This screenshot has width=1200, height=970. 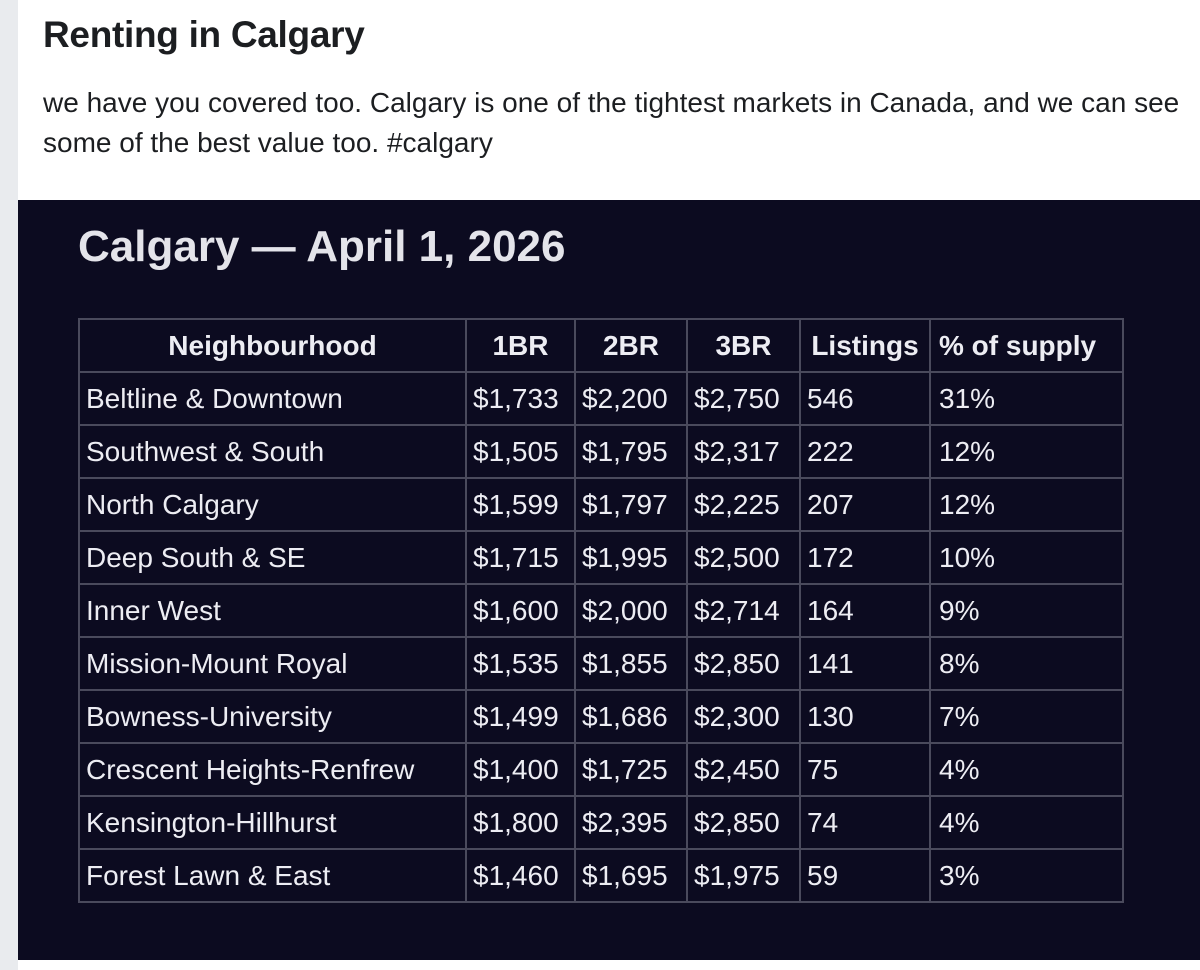 I want to click on cell-neighbourhood: Mission-Mount Royal, so click(x=272, y=663).